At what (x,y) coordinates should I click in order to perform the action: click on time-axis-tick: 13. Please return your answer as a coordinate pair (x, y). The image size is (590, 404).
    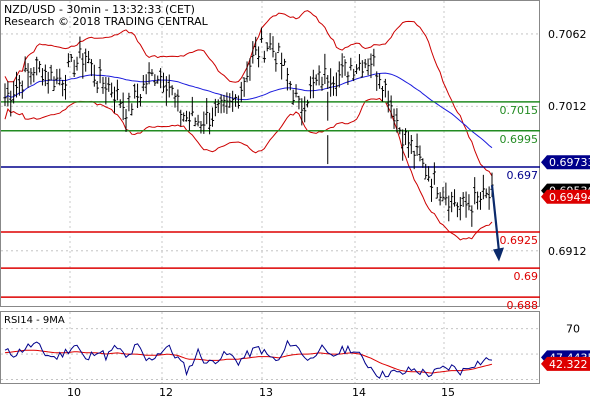
    Looking at the image, I should click on (266, 392).